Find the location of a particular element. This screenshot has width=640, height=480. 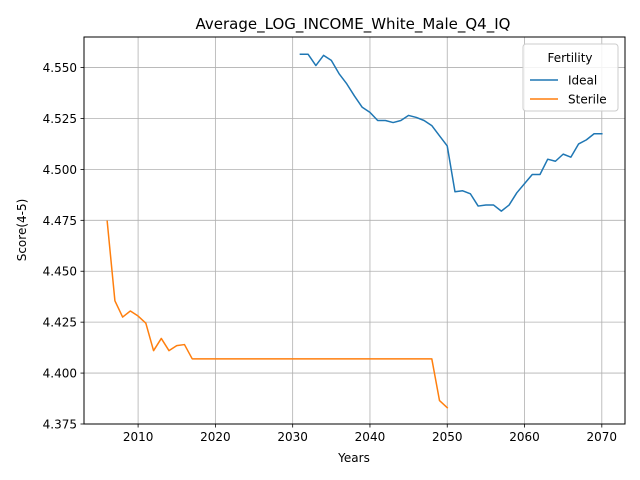

y-tick-label: 4.475 is located at coordinates (60, 221).